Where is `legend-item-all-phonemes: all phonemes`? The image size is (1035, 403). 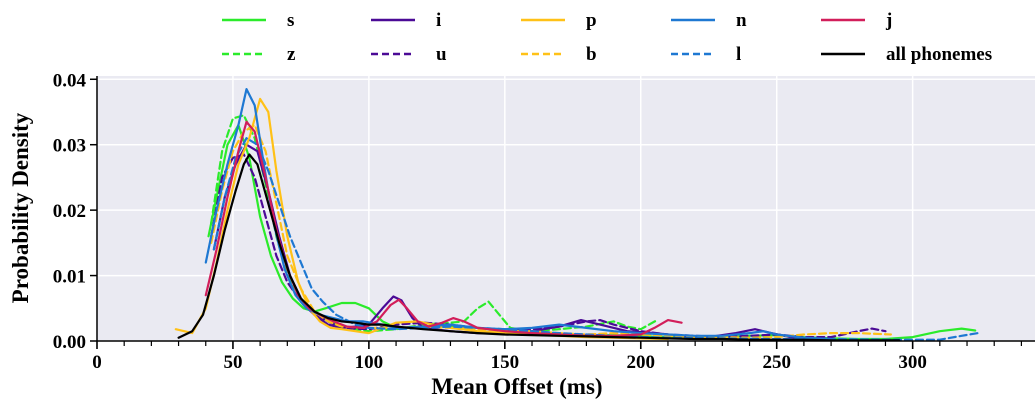
legend-item-all-phonemes: all phonemes is located at coordinates (906, 54).